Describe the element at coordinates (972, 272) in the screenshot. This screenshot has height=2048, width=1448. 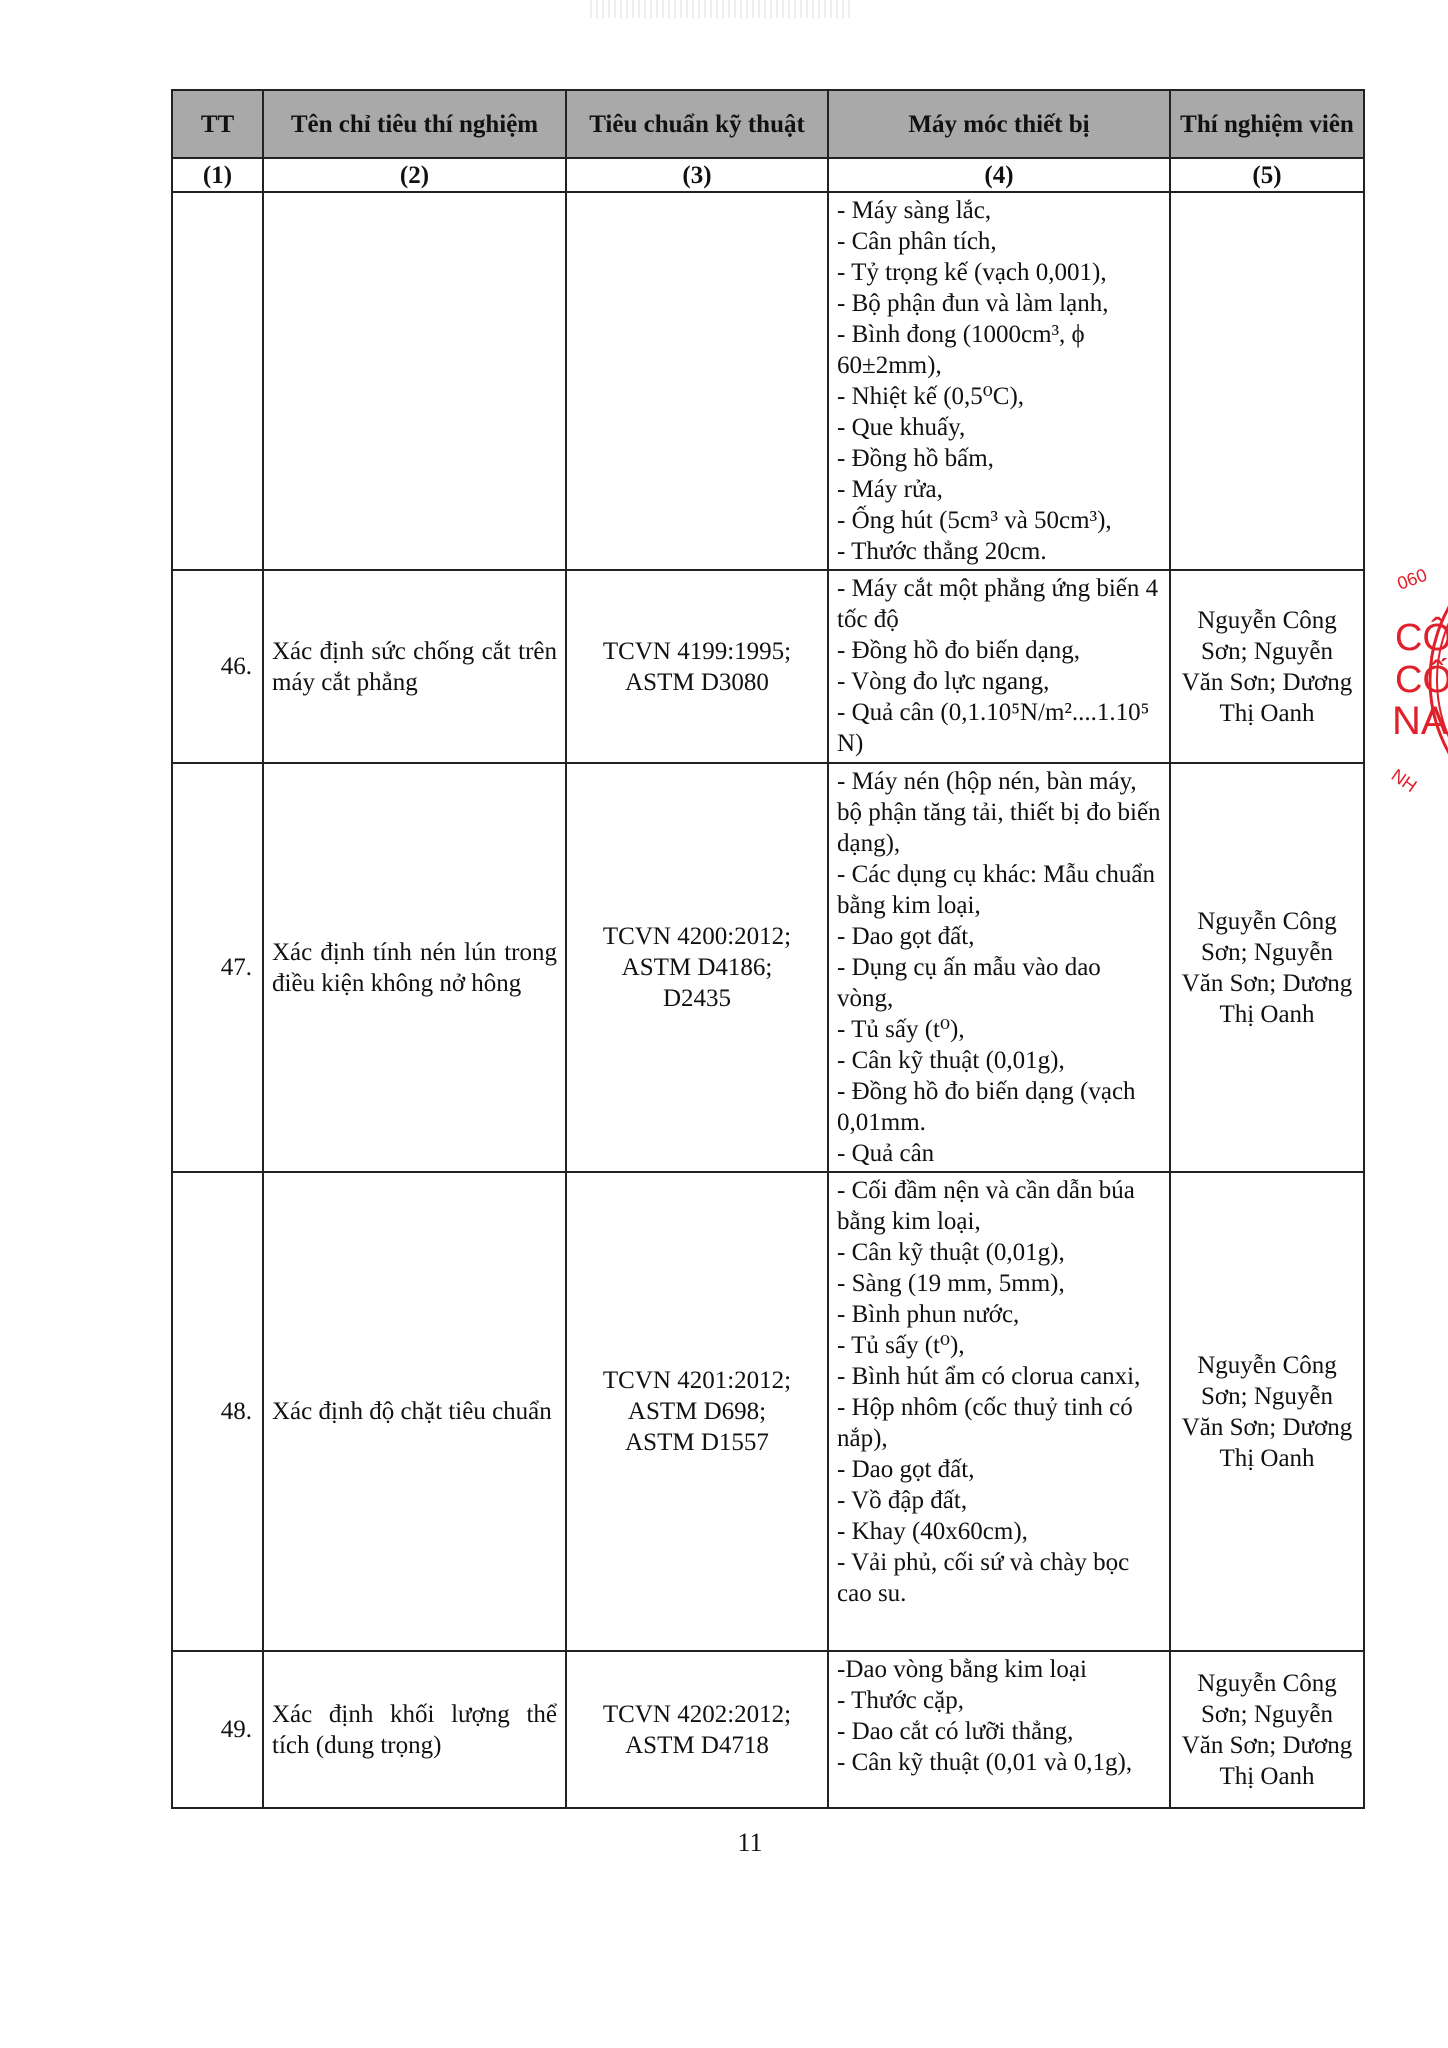
I see `equipment-item: - Tỷ trọng kế (vạch 0,001),` at that location.